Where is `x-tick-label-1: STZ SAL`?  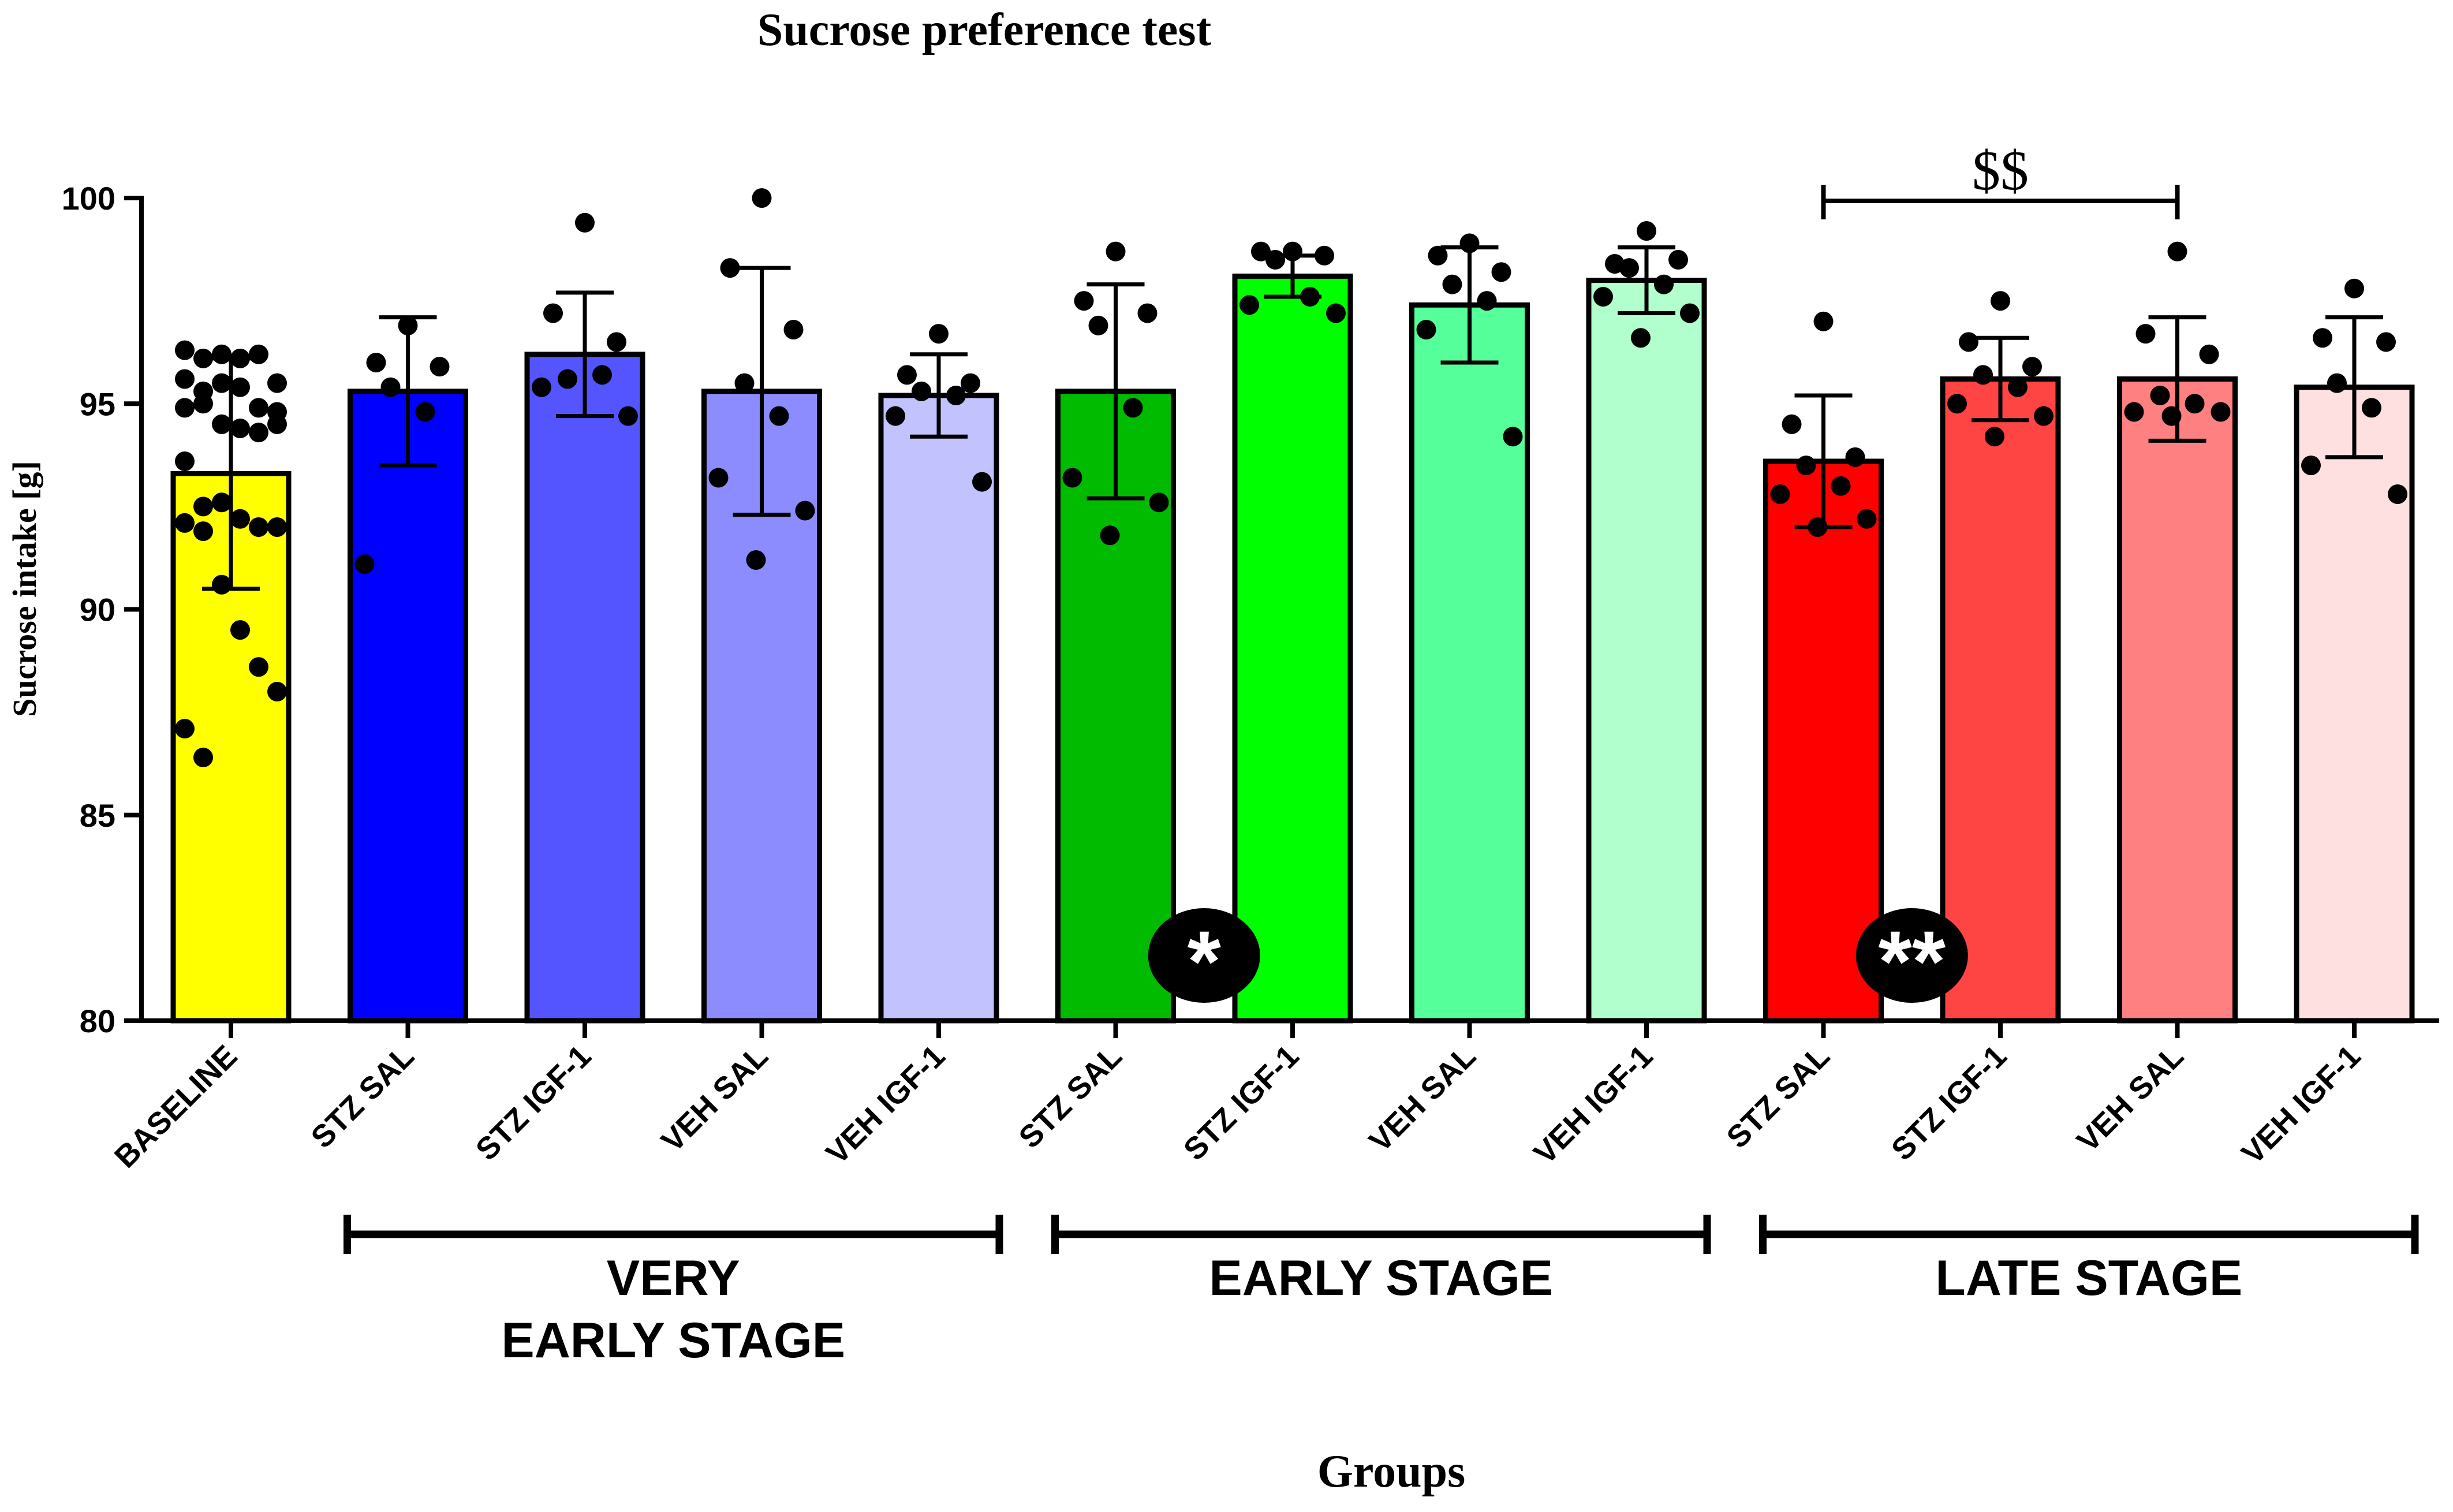
x-tick-label-1: STZ SAL is located at coordinates (362, 1097).